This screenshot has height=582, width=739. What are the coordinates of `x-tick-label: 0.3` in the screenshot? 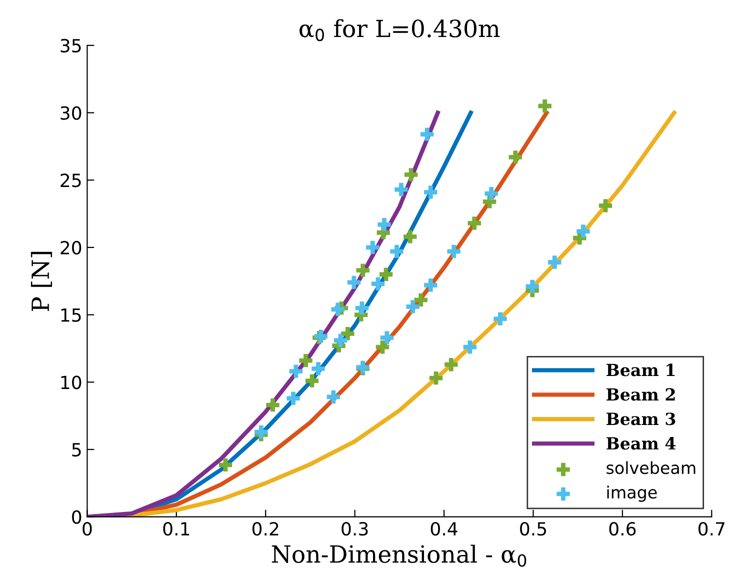 It's located at (355, 529).